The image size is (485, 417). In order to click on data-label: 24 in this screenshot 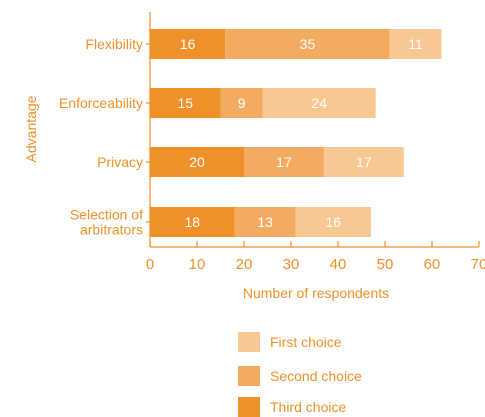, I will do `click(319, 103)`.